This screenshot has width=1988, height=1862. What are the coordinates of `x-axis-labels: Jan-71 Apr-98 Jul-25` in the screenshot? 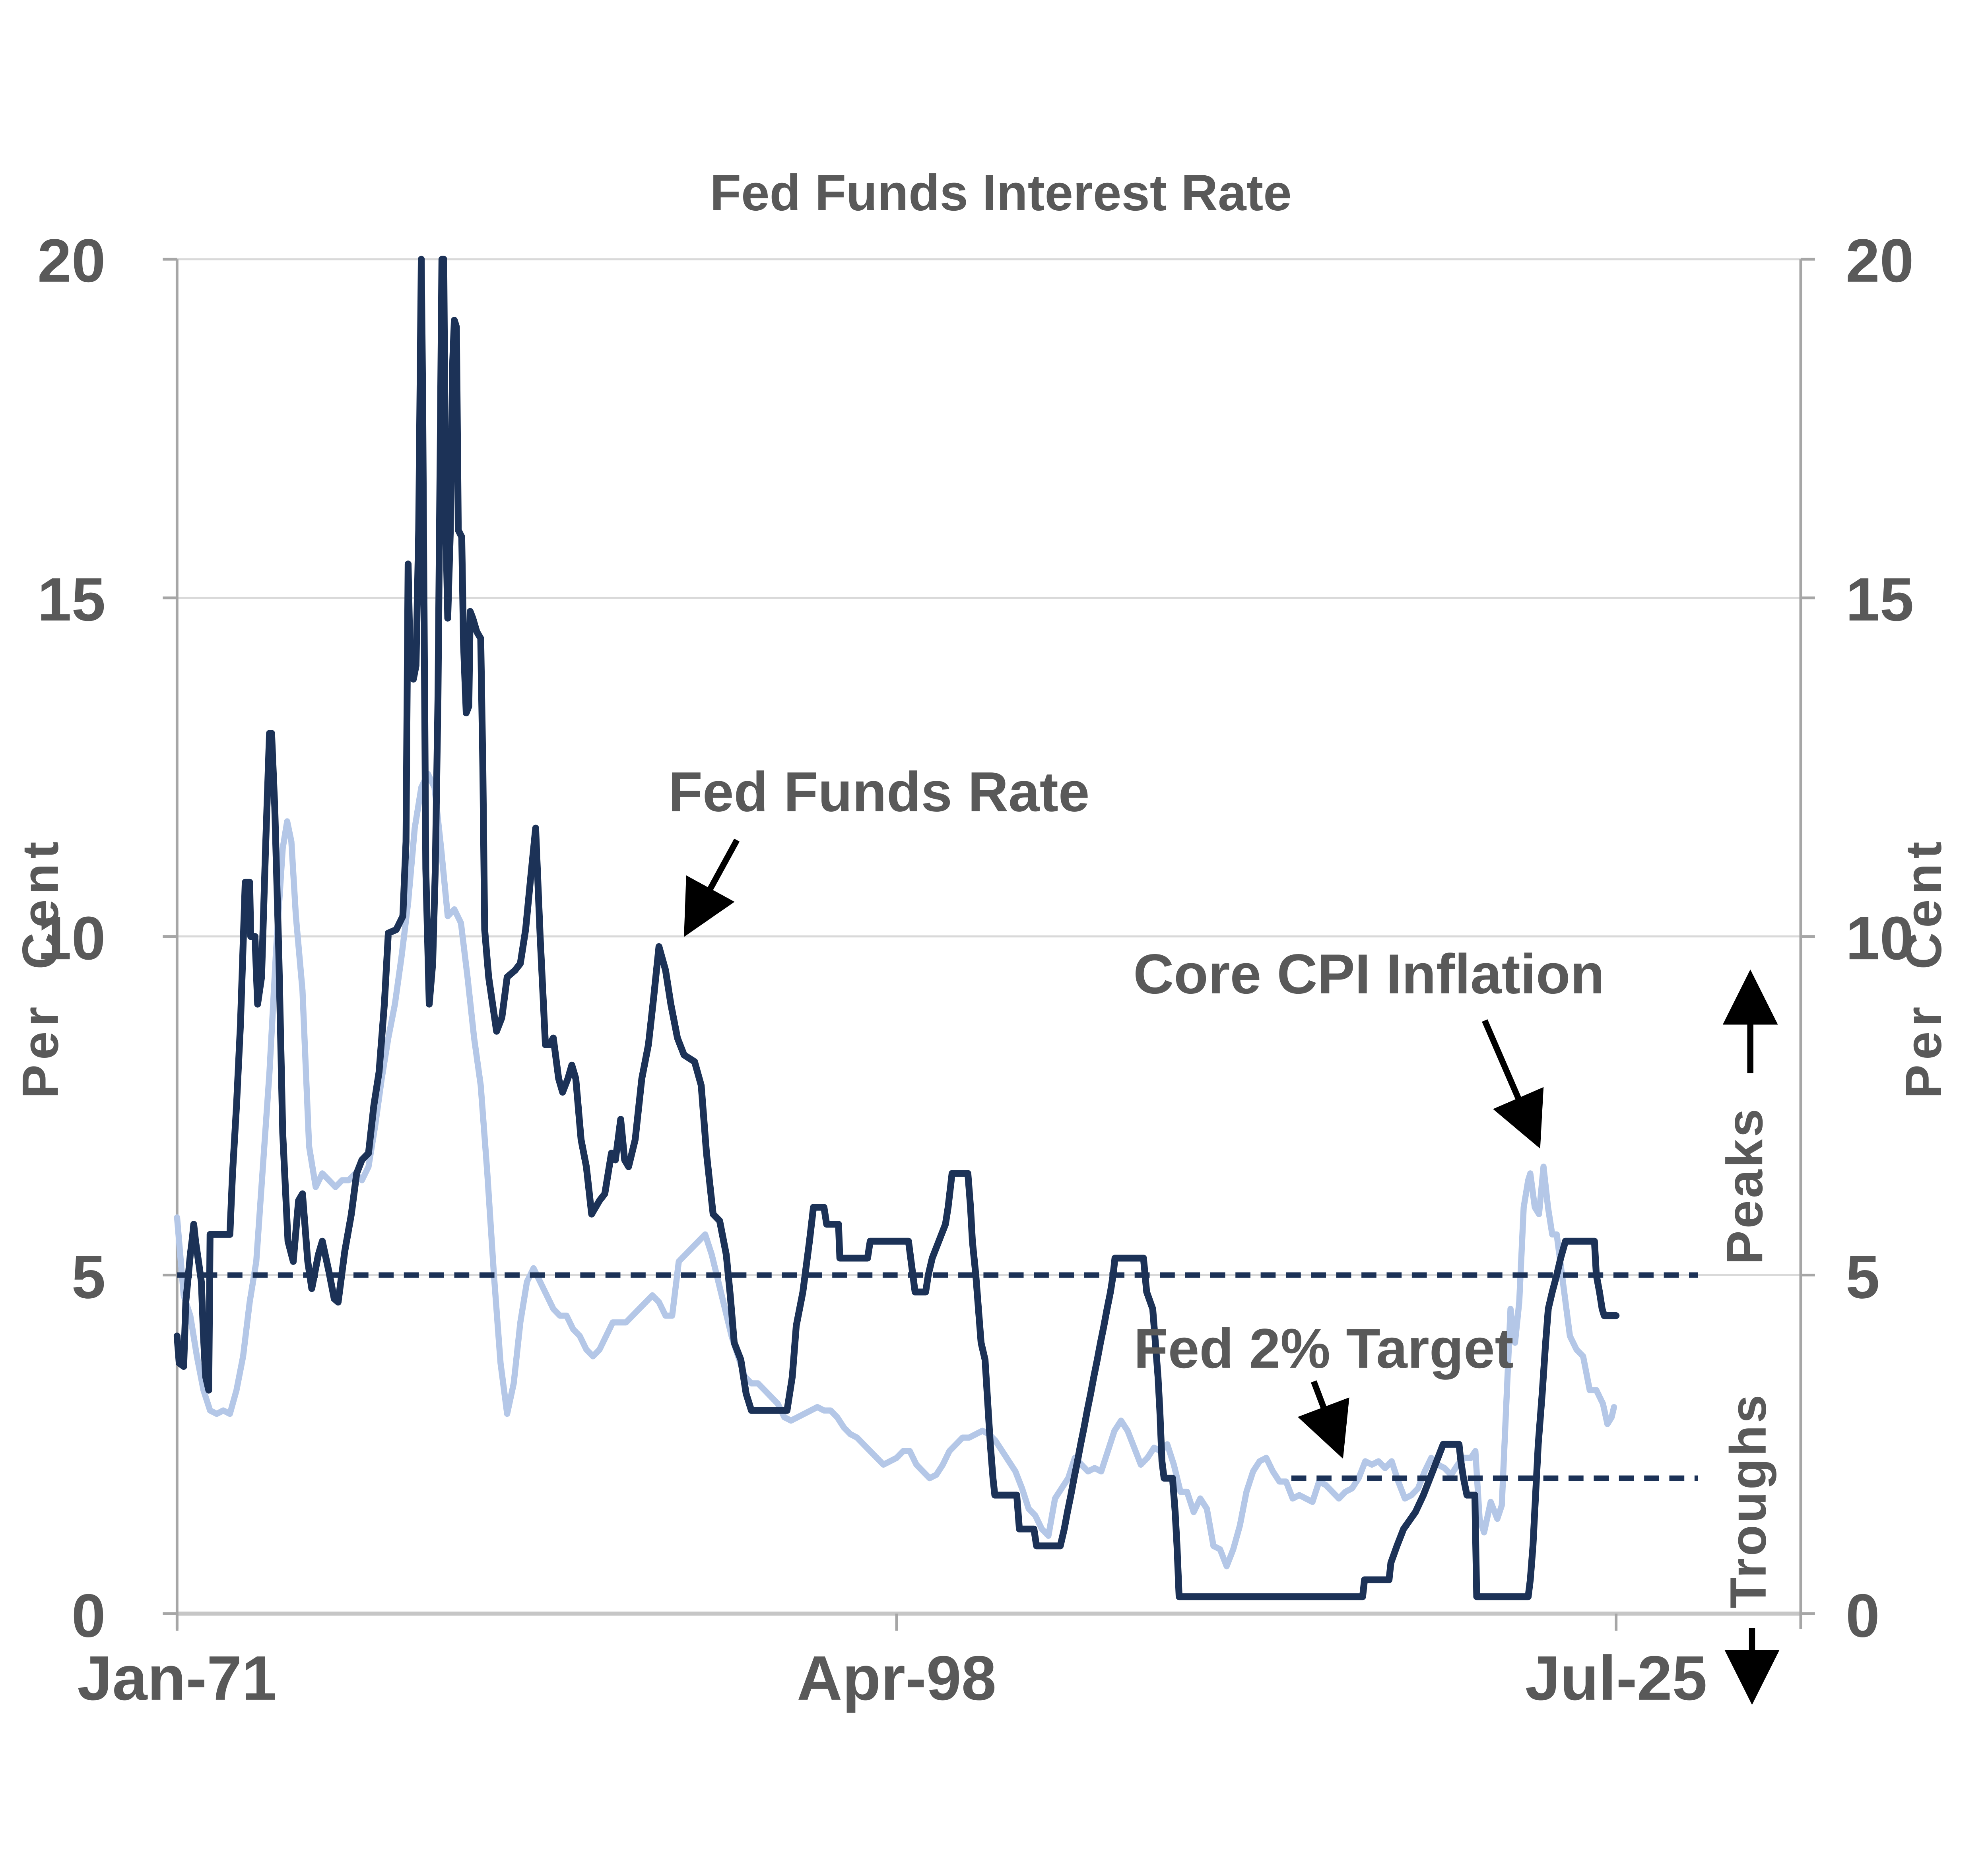 It's located at (892, 1678).